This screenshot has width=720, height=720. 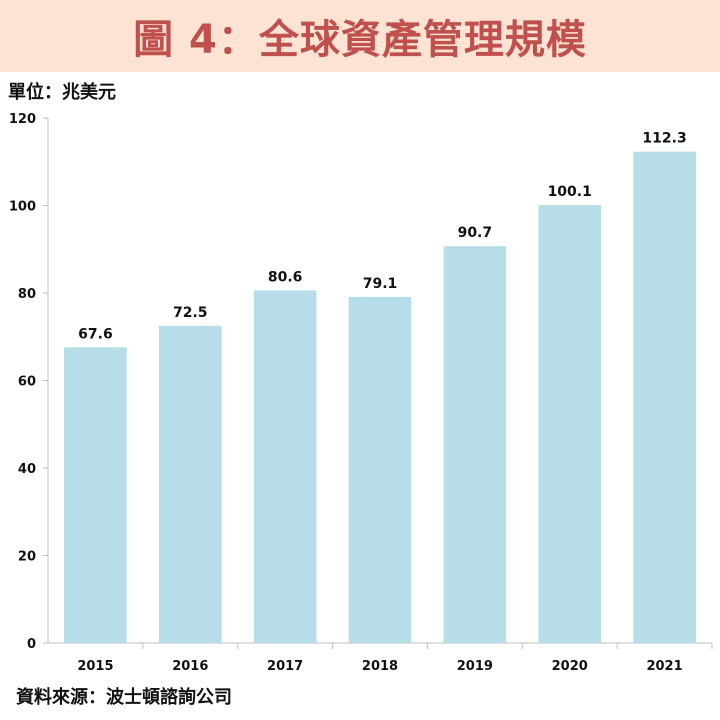 What do you see at coordinates (31, 644) in the screenshot?
I see `y-tick-label: 0` at bounding box center [31, 644].